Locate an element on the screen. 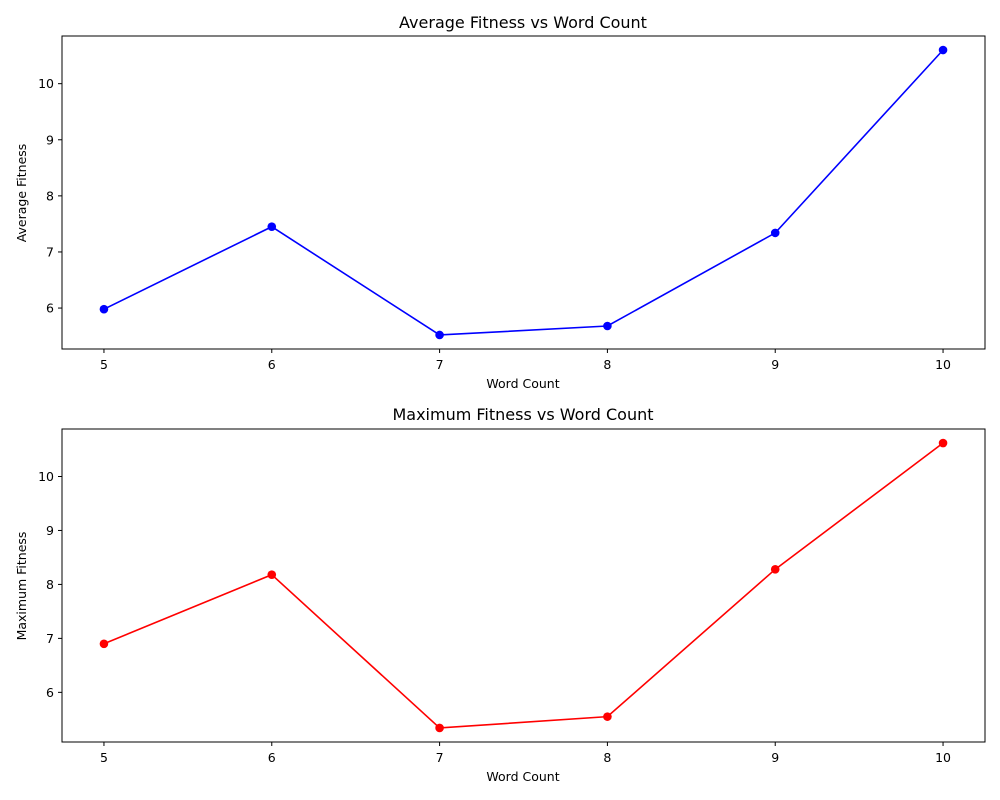 The height and width of the screenshot is (800, 1000). chart-title: Maximum Fitness vs Word Count is located at coordinates (522, 414).